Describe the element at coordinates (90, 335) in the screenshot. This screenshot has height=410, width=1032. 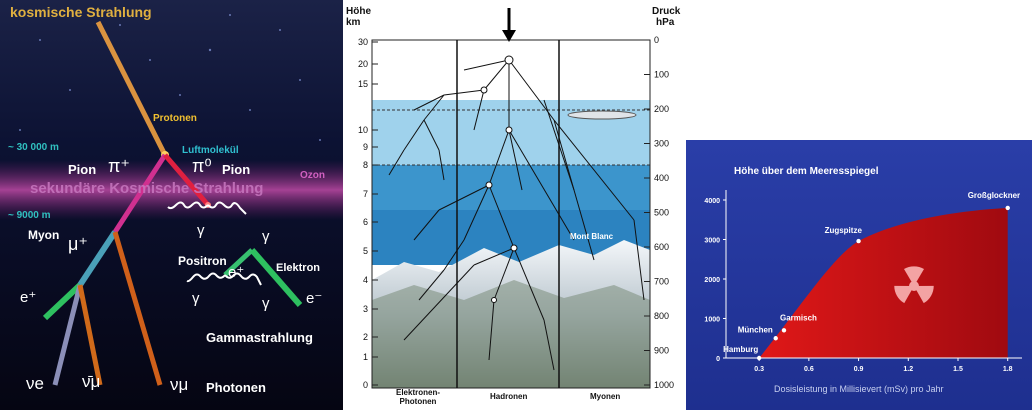
I see `nu-mu-bar-track` at that location.